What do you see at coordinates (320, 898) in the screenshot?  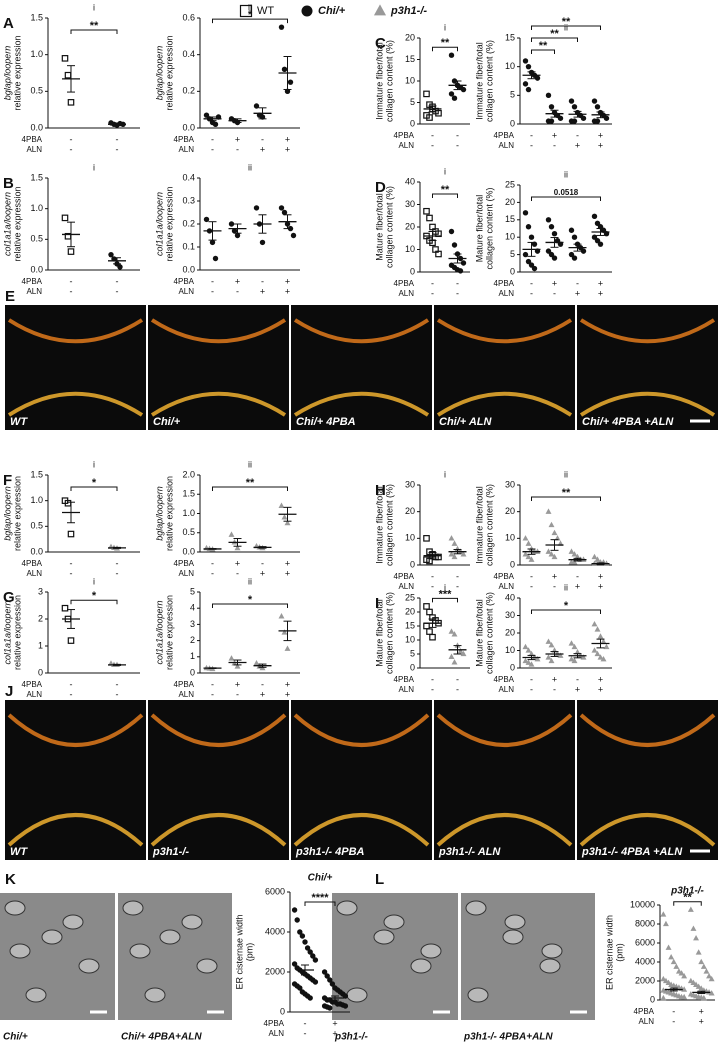 I see `significance-label: ****` at bounding box center [320, 898].